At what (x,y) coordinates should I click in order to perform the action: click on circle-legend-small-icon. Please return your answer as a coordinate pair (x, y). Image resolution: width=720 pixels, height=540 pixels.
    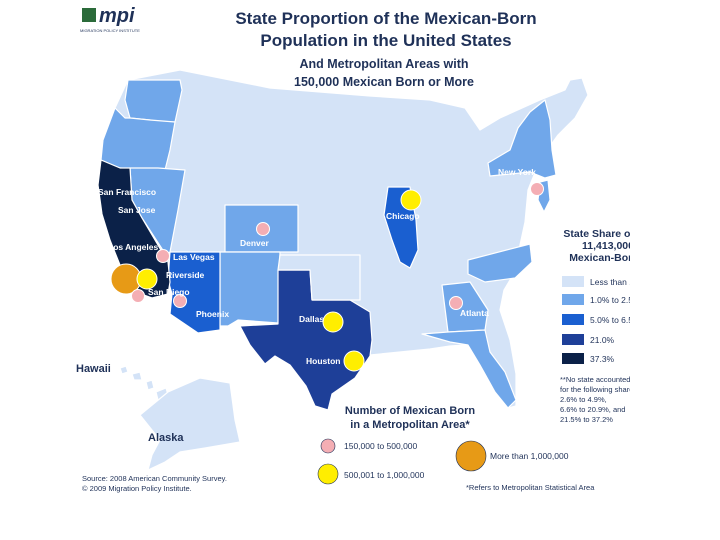
    Looking at the image, I should click on (328, 446).